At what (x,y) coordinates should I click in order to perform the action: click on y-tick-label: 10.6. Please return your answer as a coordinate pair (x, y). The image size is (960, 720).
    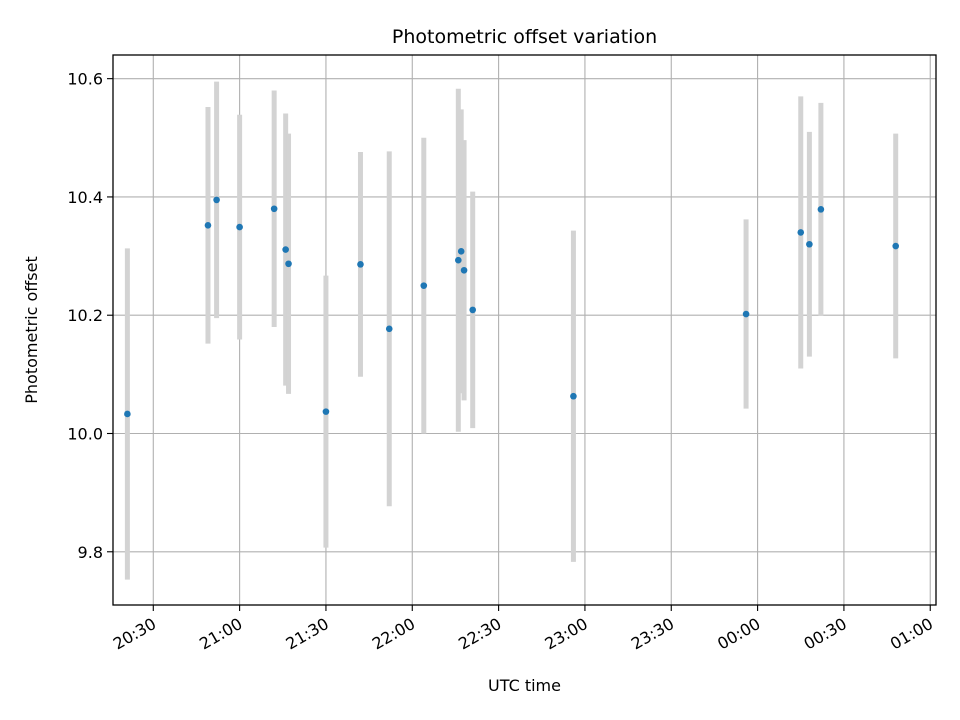
    Looking at the image, I should click on (85, 79).